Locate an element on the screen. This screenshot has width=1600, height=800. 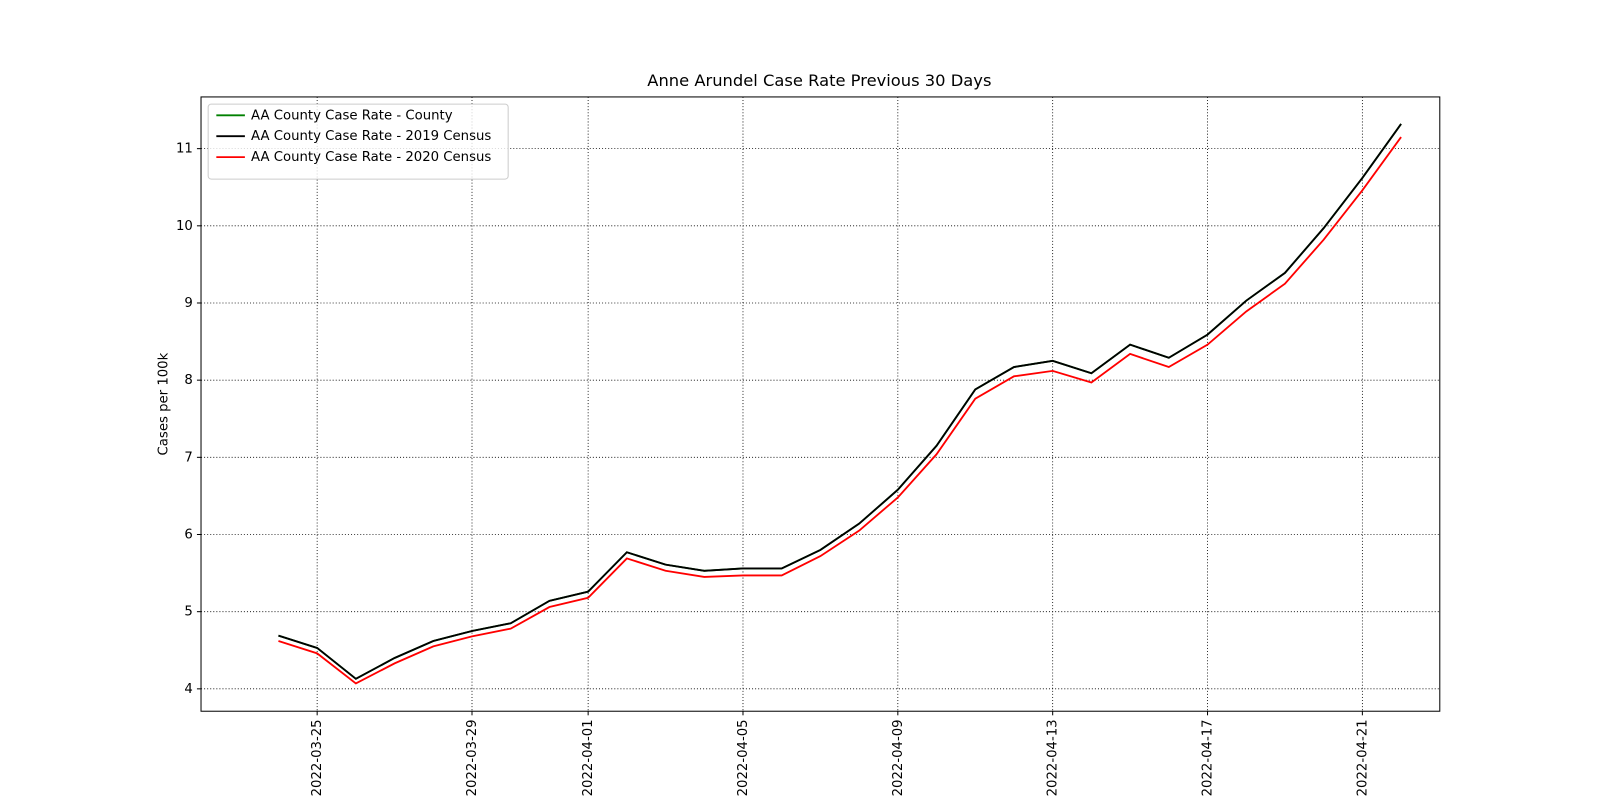
x-tick-label: 2022-03-29 is located at coordinates (472, 757).